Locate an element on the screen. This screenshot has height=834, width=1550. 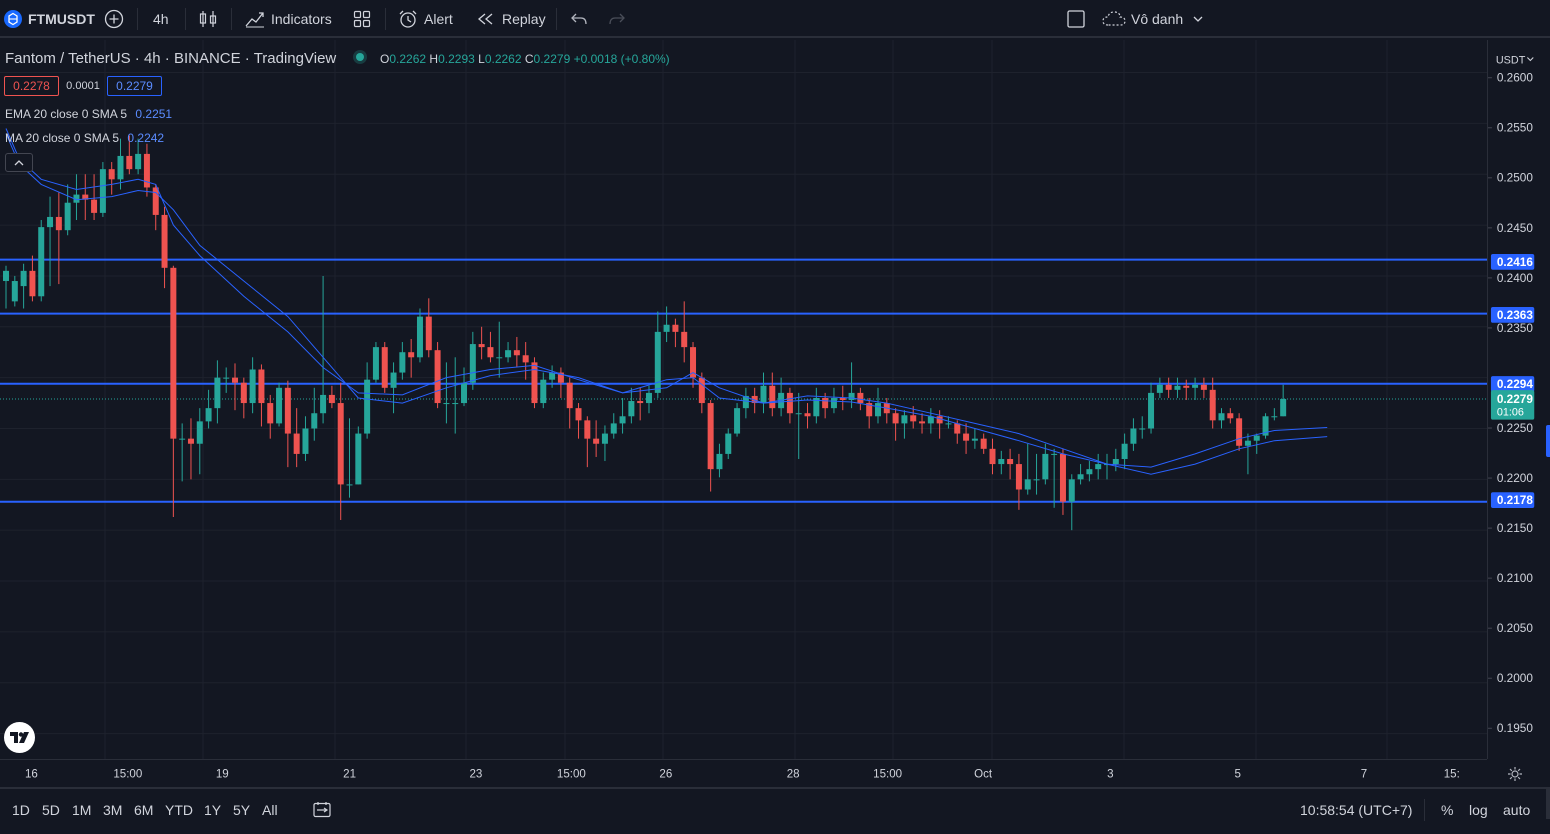
replay-button: Replay is located at coordinates (511, 19).